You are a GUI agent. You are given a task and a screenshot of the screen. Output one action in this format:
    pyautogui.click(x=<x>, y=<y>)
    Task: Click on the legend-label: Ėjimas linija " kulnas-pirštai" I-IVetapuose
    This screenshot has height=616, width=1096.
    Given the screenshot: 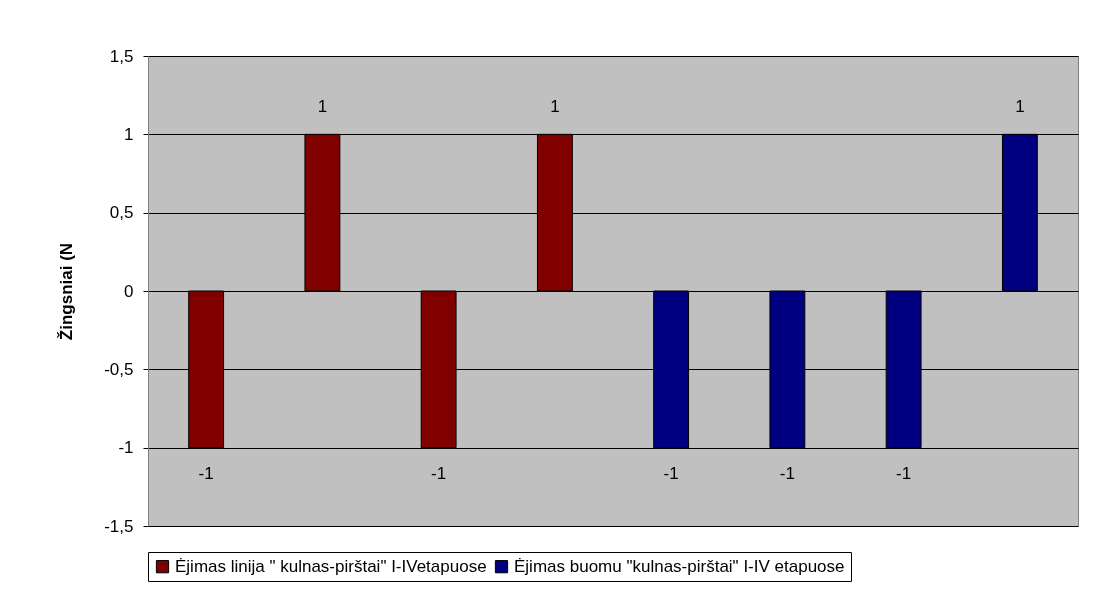 What is the action you would take?
    pyautogui.click(x=331, y=566)
    